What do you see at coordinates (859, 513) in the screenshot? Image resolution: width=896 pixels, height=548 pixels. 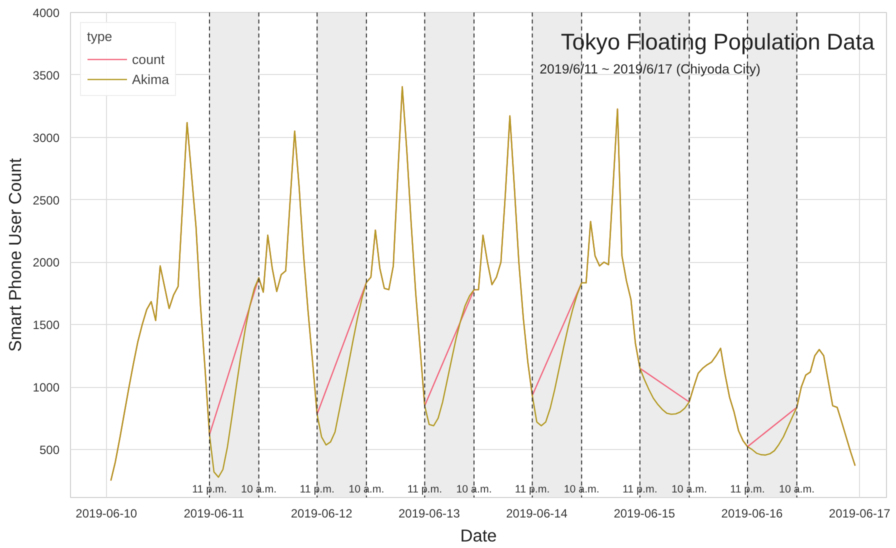 I see `x-tick-label: 2019-06-17` at bounding box center [859, 513].